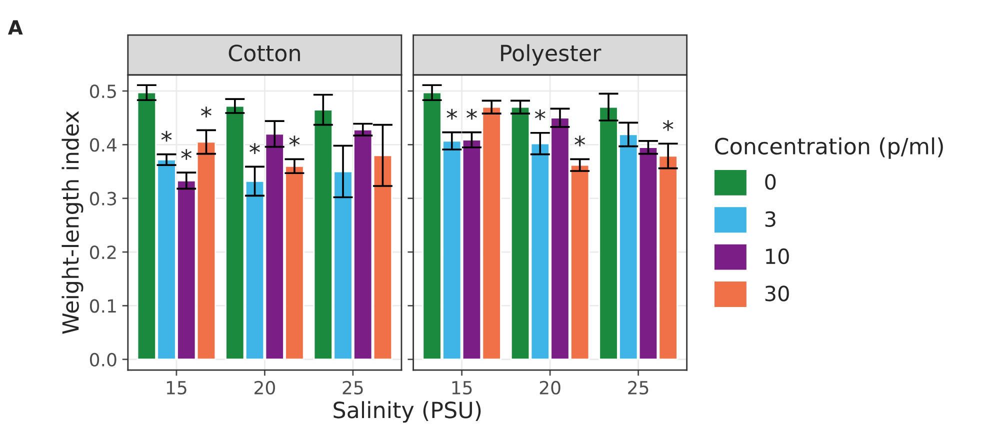  Describe the element at coordinates (777, 256) in the screenshot. I see `legend-label: 10` at that location.